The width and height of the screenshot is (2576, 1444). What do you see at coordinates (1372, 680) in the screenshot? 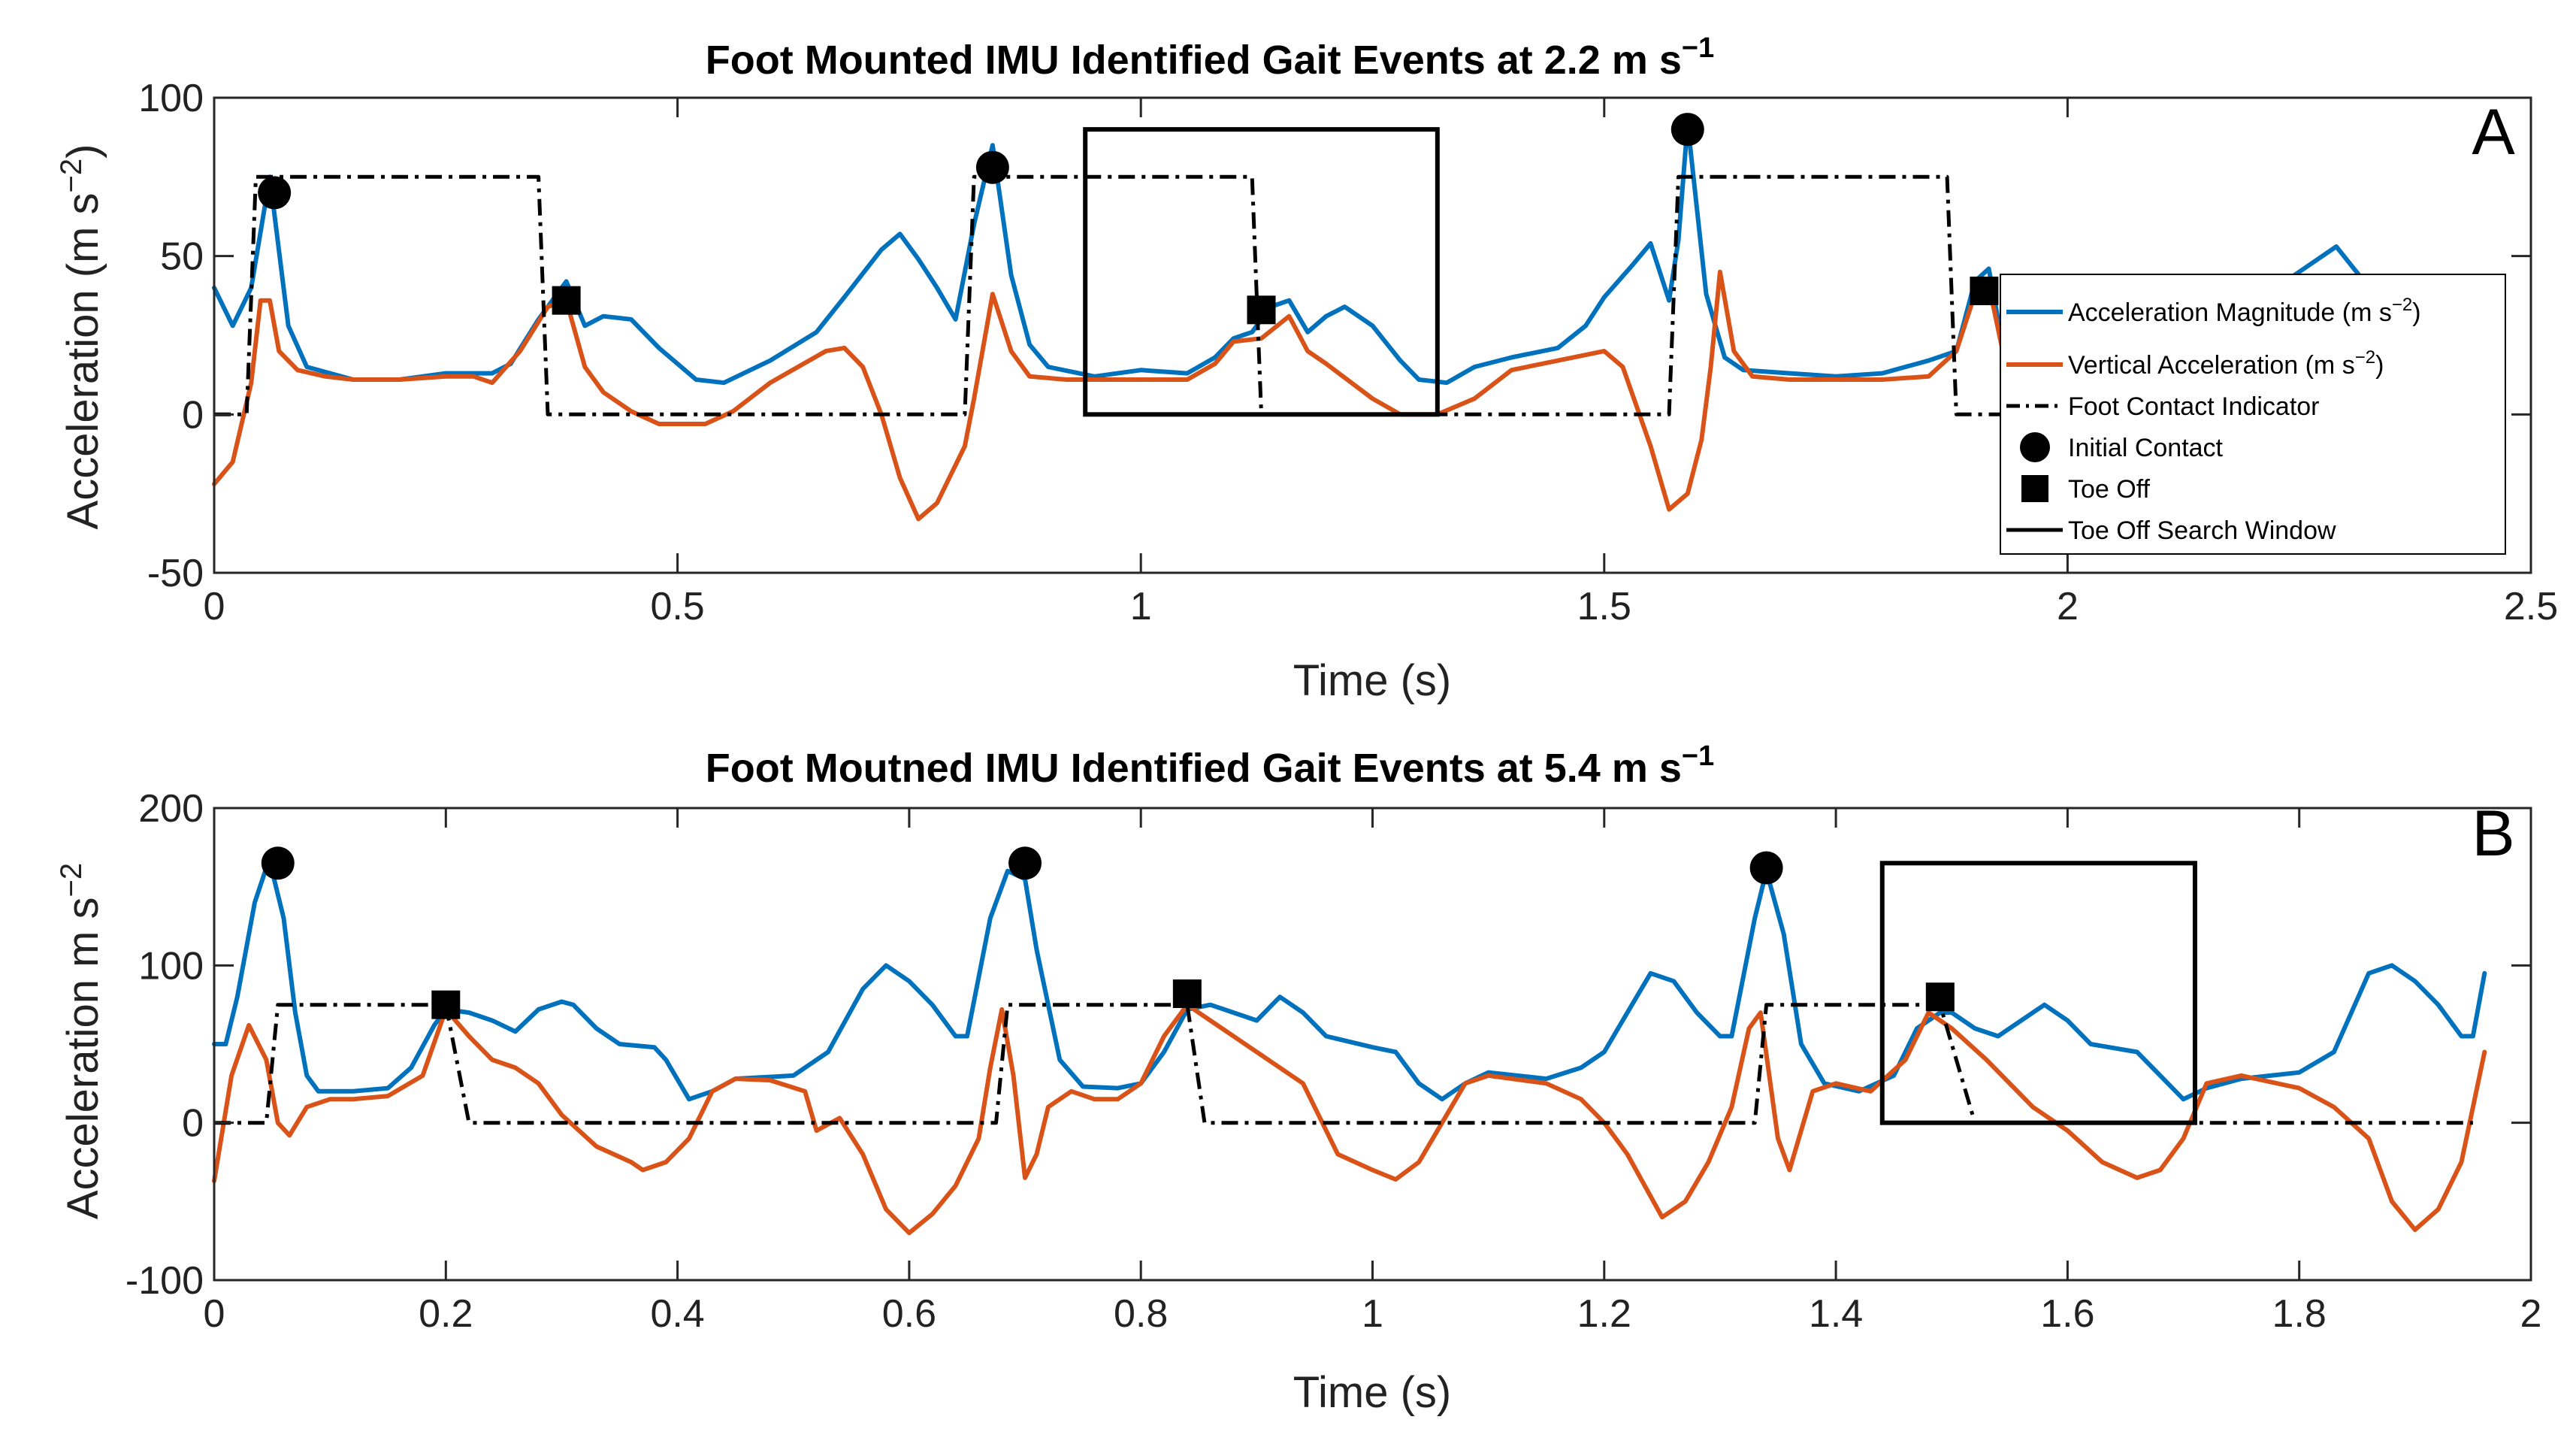
I see `panel-a-x-axis-label: Time (s)` at bounding box center [1372, 680].